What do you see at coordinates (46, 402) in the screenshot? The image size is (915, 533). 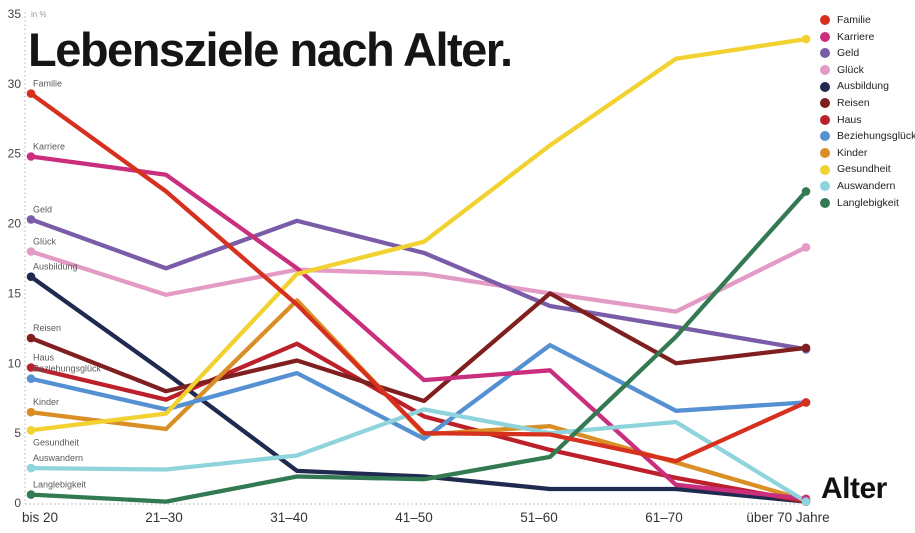 I see `series-start-label: Kinder` at bounding box center [46, 402].